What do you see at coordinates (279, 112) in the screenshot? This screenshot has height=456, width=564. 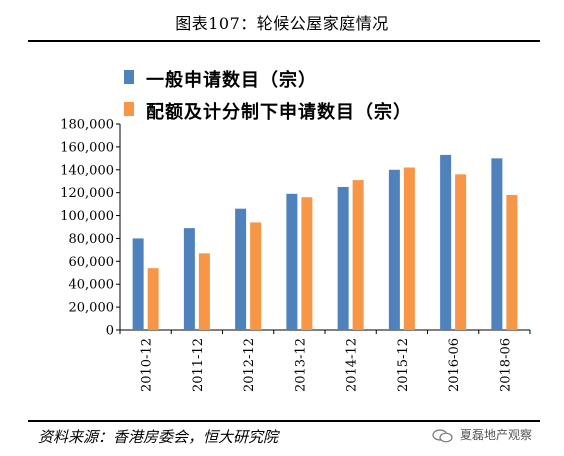 I see `legend-label-series-2: 配额及计分制下申请数目（宗）` at bounding box center [279, 112].